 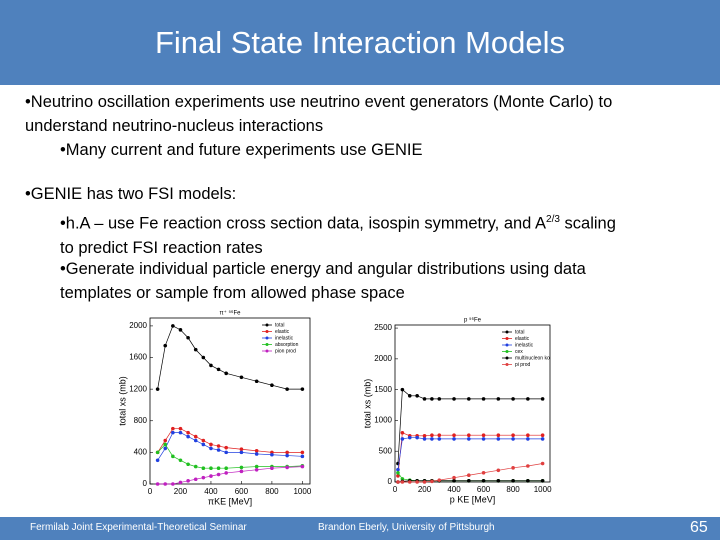 I want to click on y-tick-label: 1000, so click(x=383, y=420).